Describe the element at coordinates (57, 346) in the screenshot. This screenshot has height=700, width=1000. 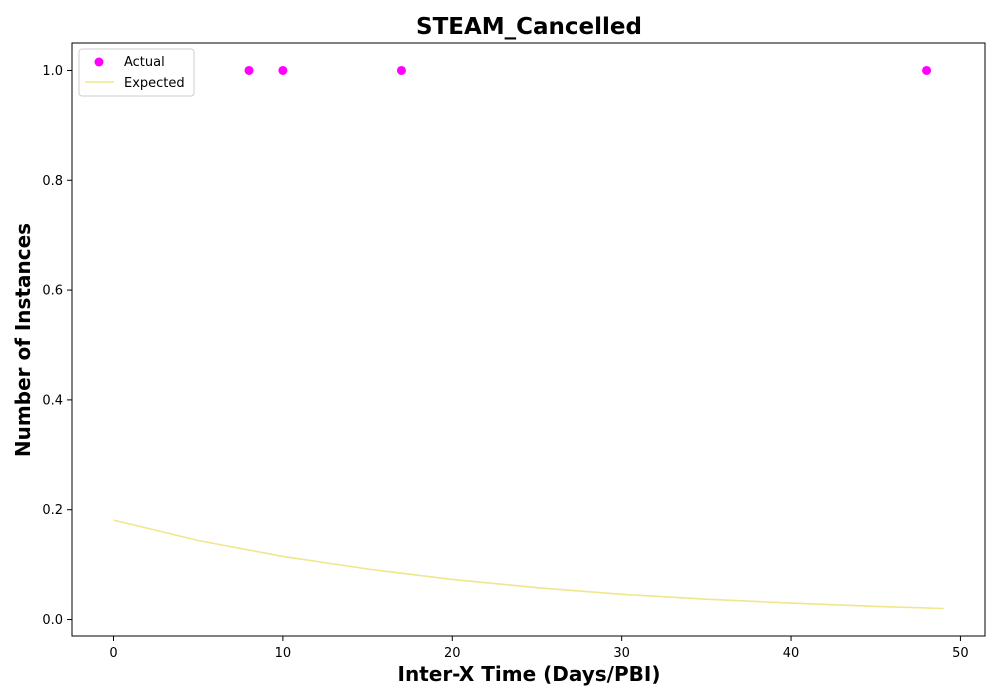
I see `y-axis: 0.0 0.2 0.4 0.6 0.8 1.0` at that location.